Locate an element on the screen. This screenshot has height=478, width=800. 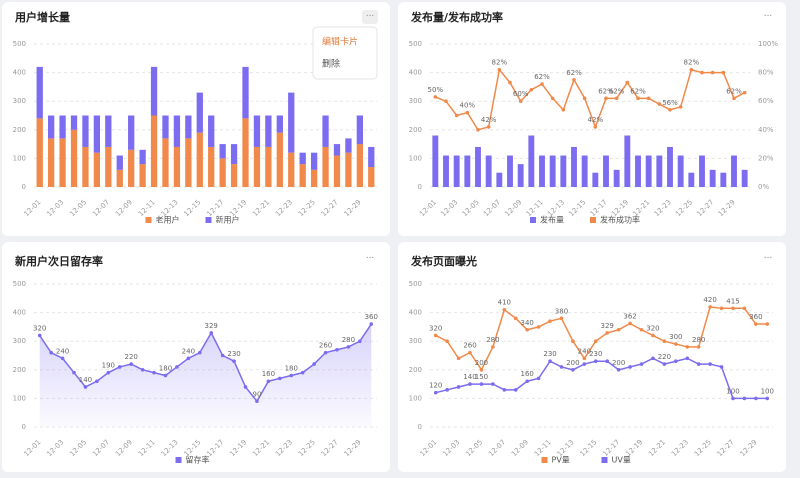
menu-item: 编辑卡片 is located at coordinates (340, 42).